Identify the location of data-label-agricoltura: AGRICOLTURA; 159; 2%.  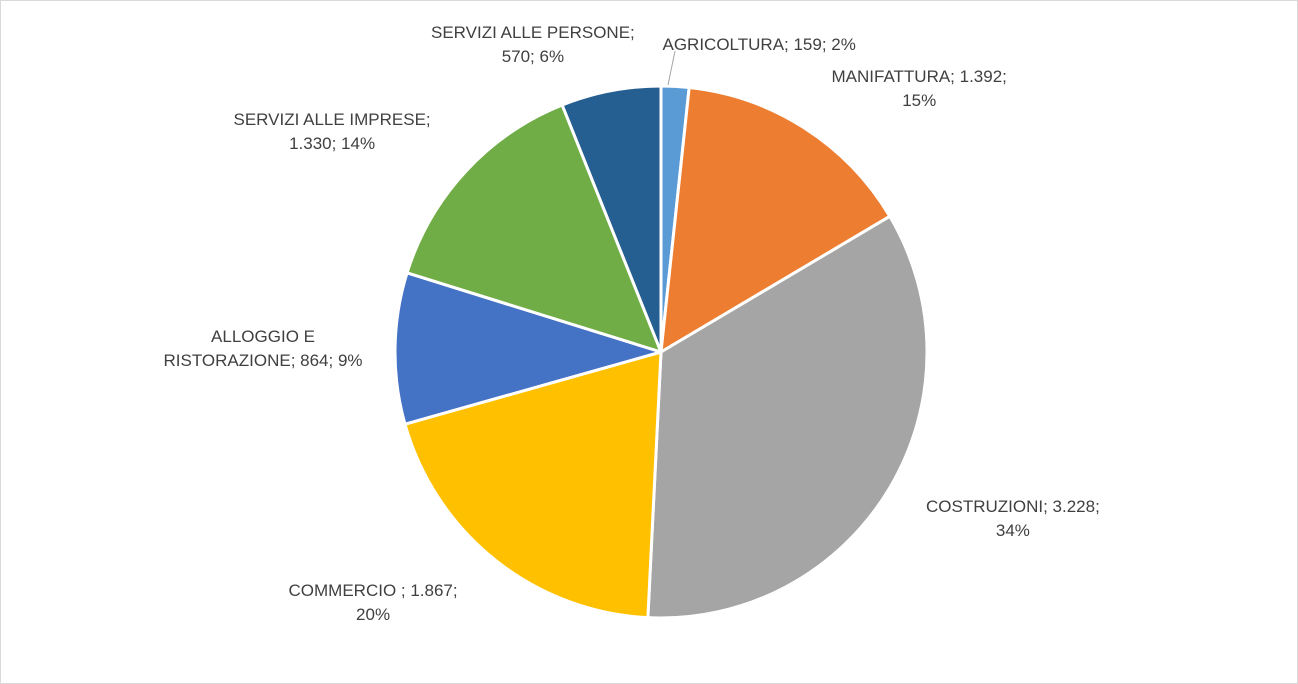
(759, 45).